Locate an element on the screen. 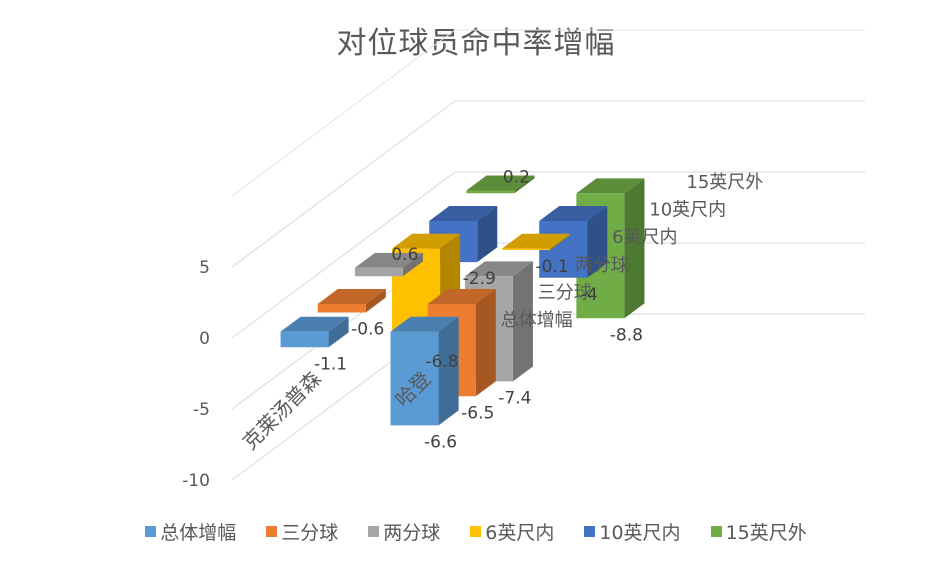 The image size is (952, 566). legend-label: 6英尺内 is located at coordinates (520, 533).